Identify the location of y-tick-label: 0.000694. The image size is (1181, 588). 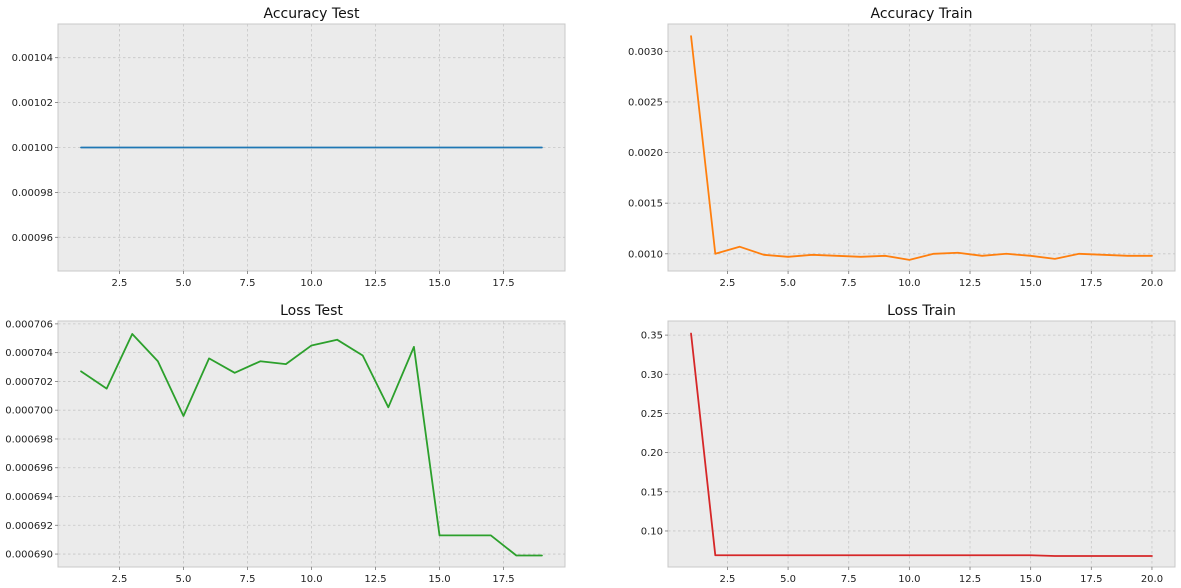
(29, 497).